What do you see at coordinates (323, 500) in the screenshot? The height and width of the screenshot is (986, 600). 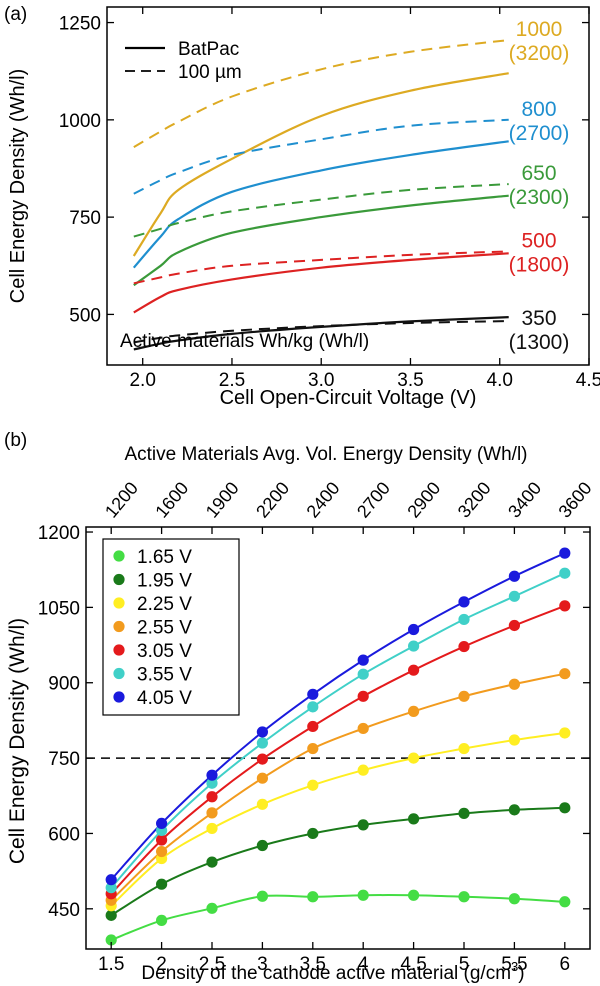 I see `top-tick-label: 2400` at bounding box center [323, 500].